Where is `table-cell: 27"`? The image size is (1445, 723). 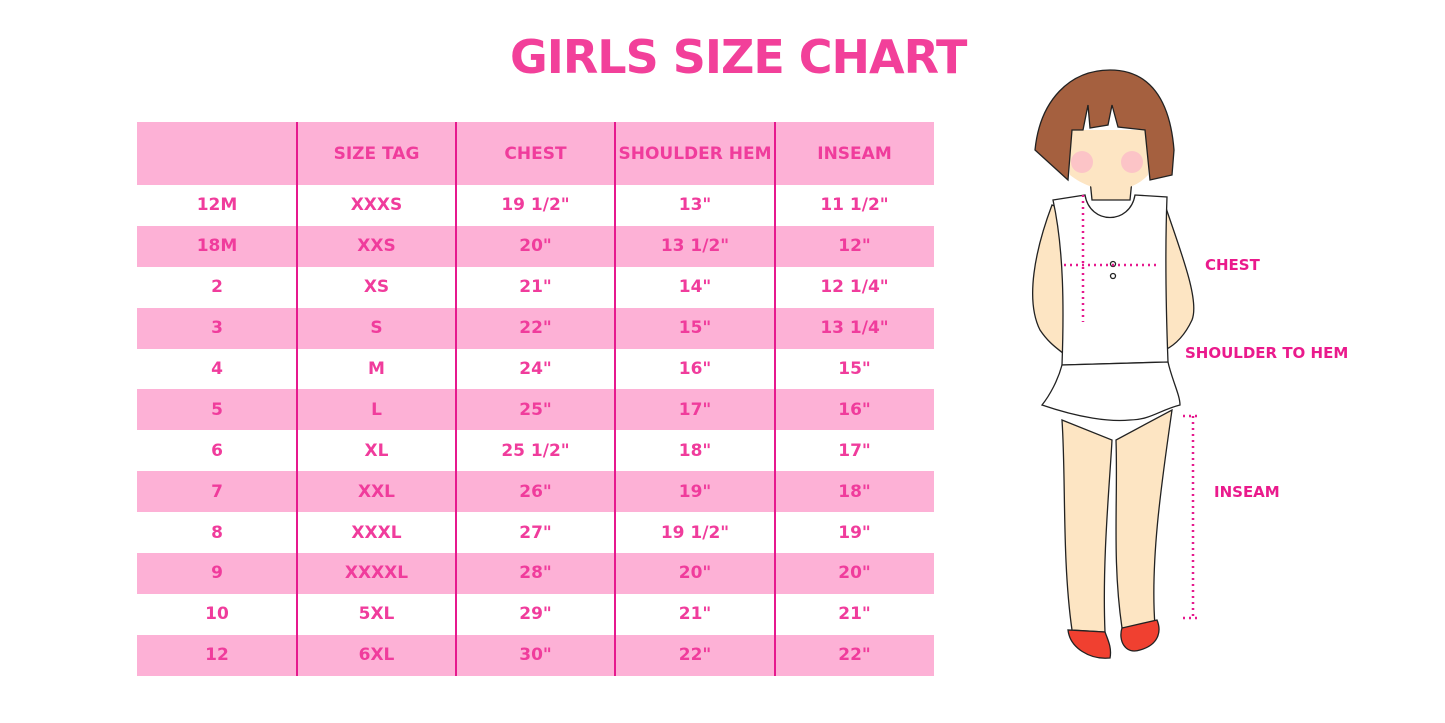 table-cell: 27" is located at coordinates (535, 532).